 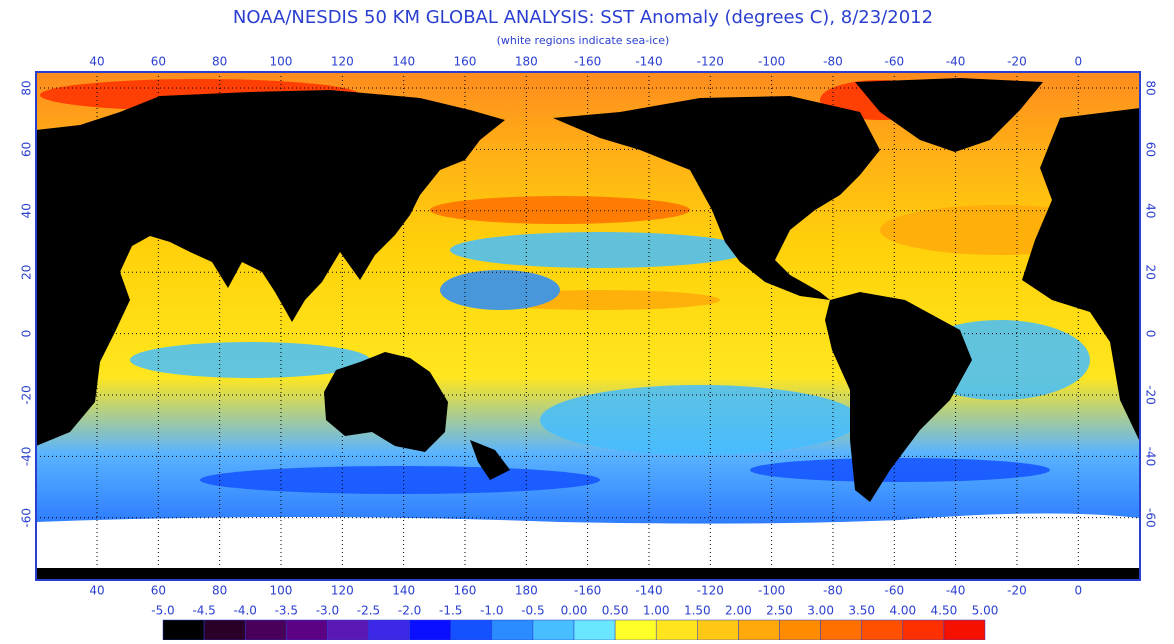 What do you see at coordinates (532, 611) in the screenshot?
I see `colorbar-label: -0.5` at bounding box center [532, 611].